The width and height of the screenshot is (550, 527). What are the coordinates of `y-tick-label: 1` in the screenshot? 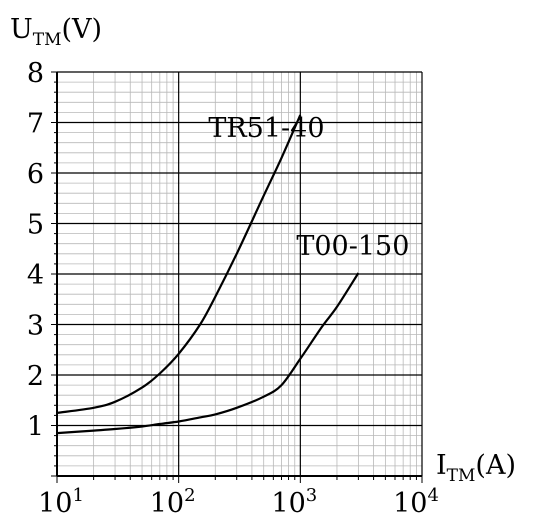 It's located at (35, 427).